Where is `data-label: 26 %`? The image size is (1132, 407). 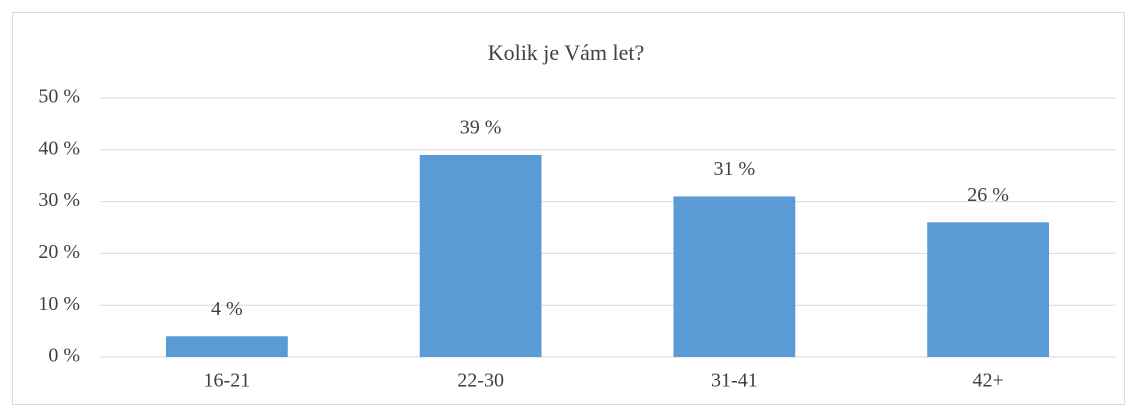 data-label: 26 % is located at coordinates (988, 195).